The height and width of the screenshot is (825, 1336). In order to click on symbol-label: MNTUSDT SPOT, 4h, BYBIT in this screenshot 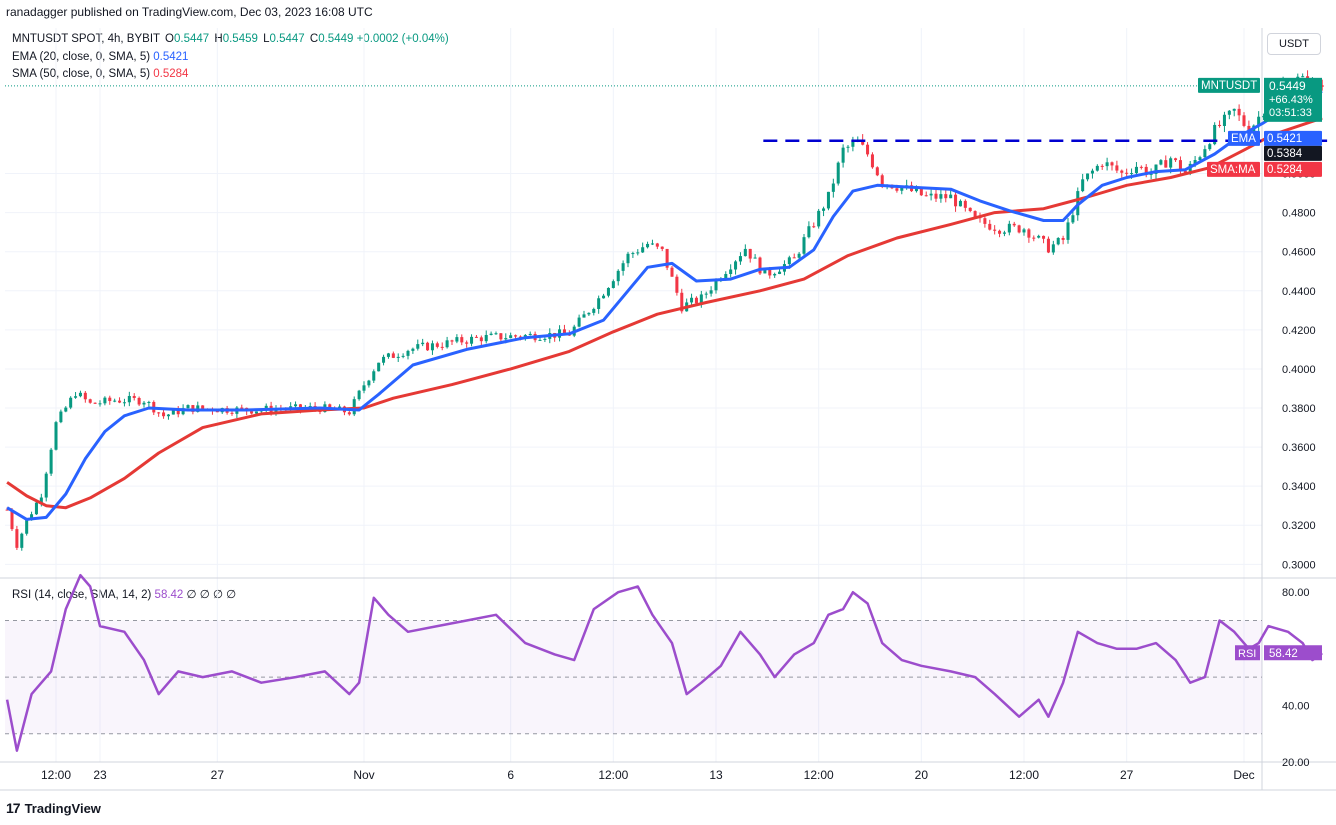, I will do `click(86, 39)`.